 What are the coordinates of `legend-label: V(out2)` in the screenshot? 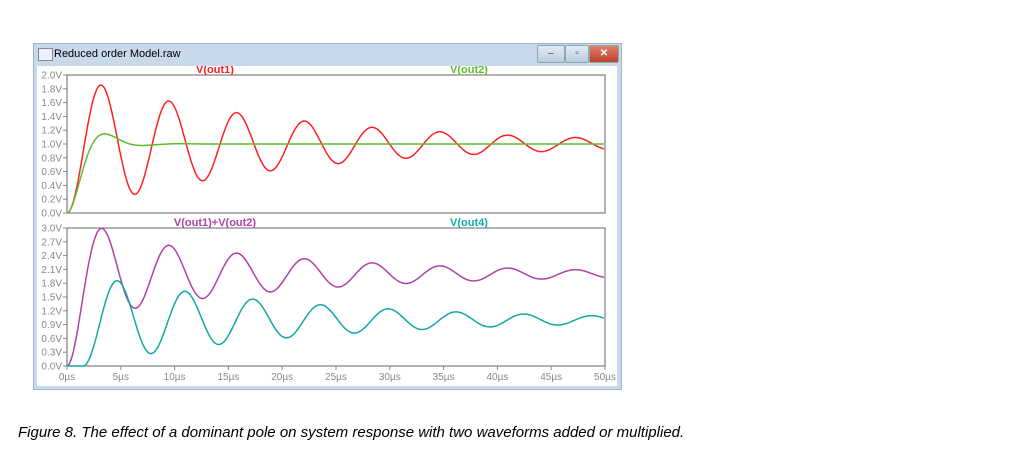 It's located at (469, 71).